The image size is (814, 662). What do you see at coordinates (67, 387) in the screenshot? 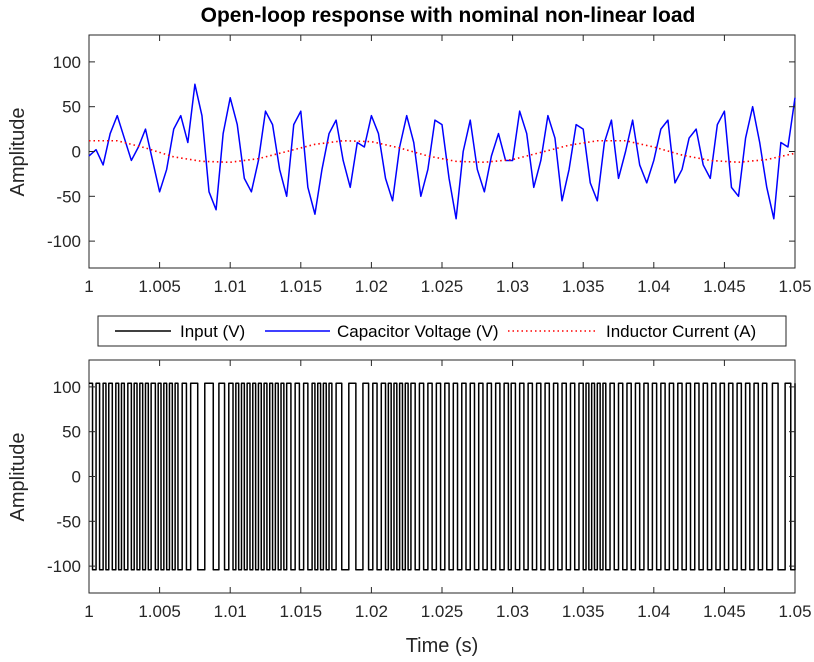
I see `bottom-y-tick-label: 100` at bounding box center [67, 387].